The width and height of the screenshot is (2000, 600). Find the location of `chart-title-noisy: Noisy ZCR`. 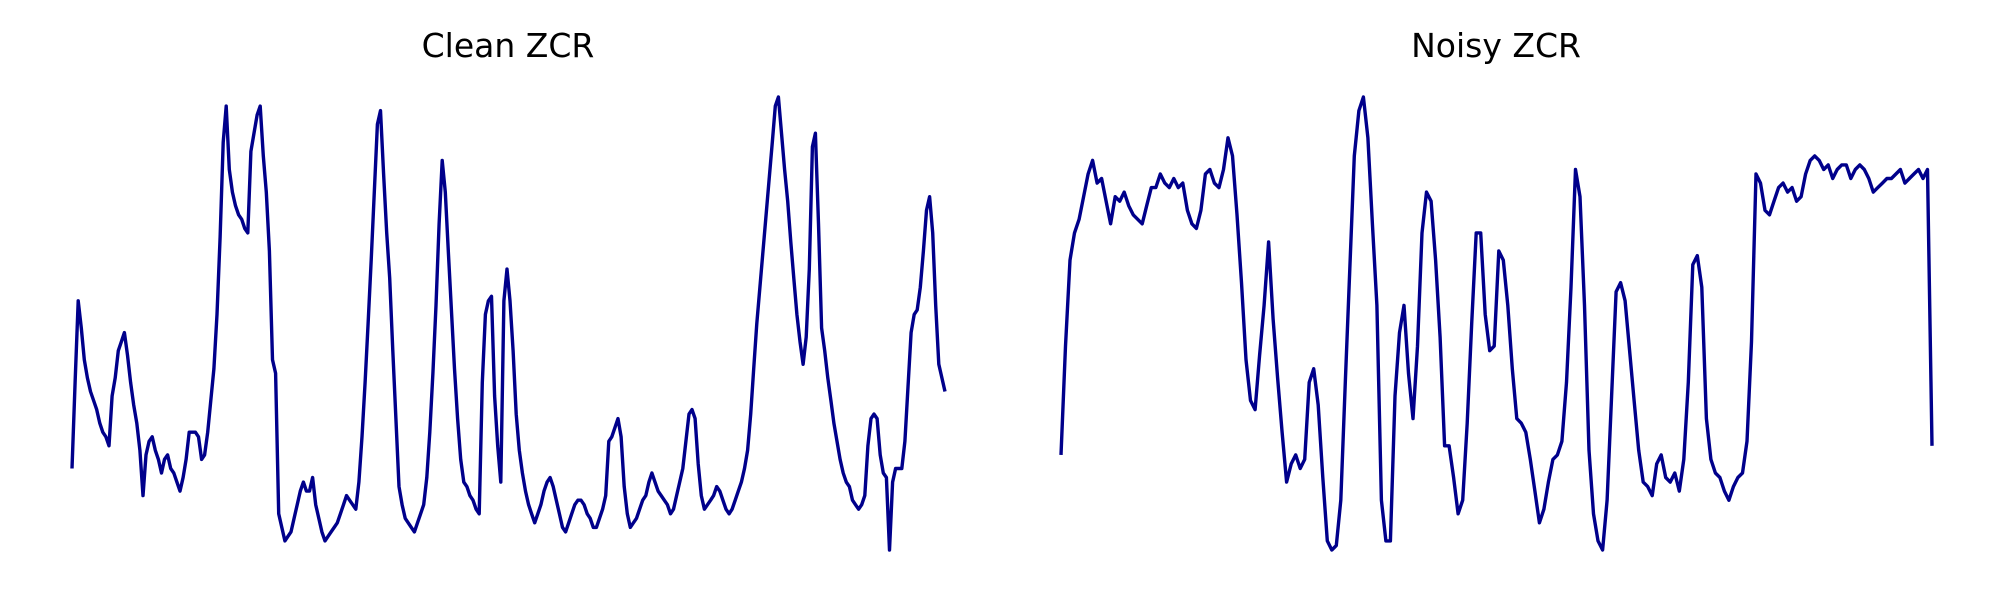

chart-title-noisy: Noisy ZCR is located at coordinates (1496, 45).